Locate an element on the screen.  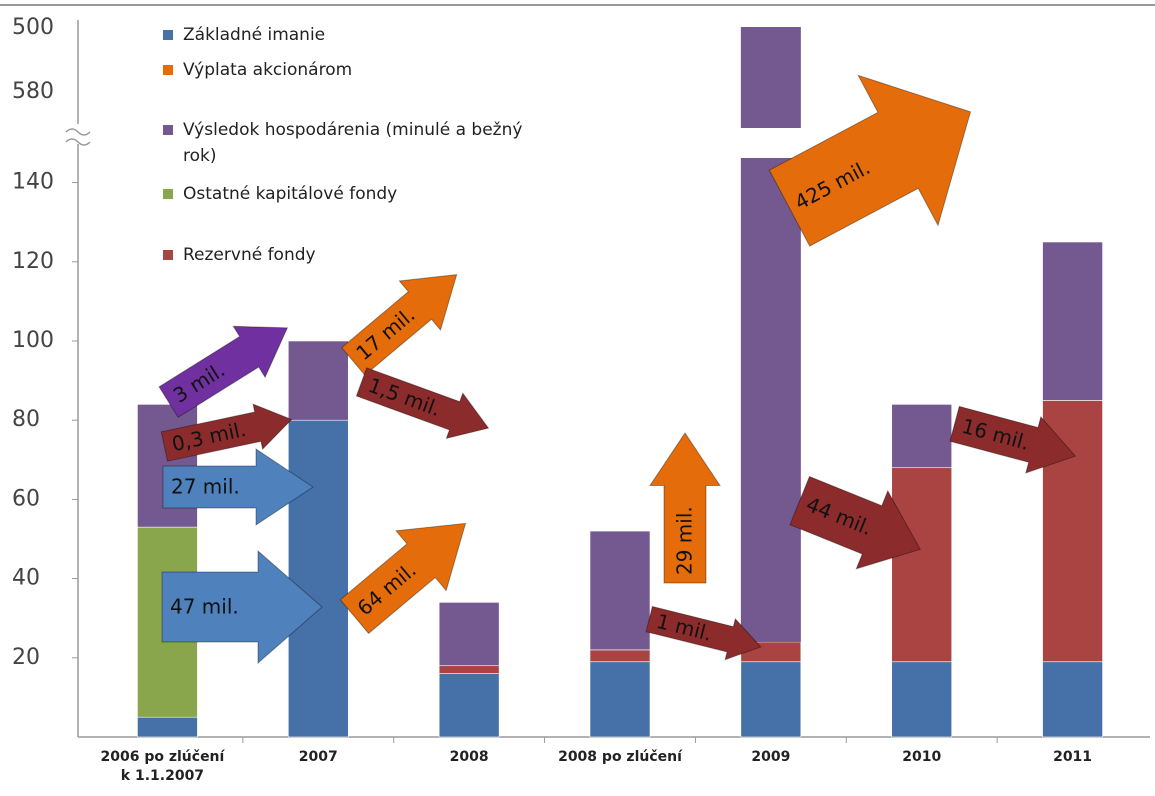
annotation-arrow: 1,5 mil. is located at coordinates (422, 403).